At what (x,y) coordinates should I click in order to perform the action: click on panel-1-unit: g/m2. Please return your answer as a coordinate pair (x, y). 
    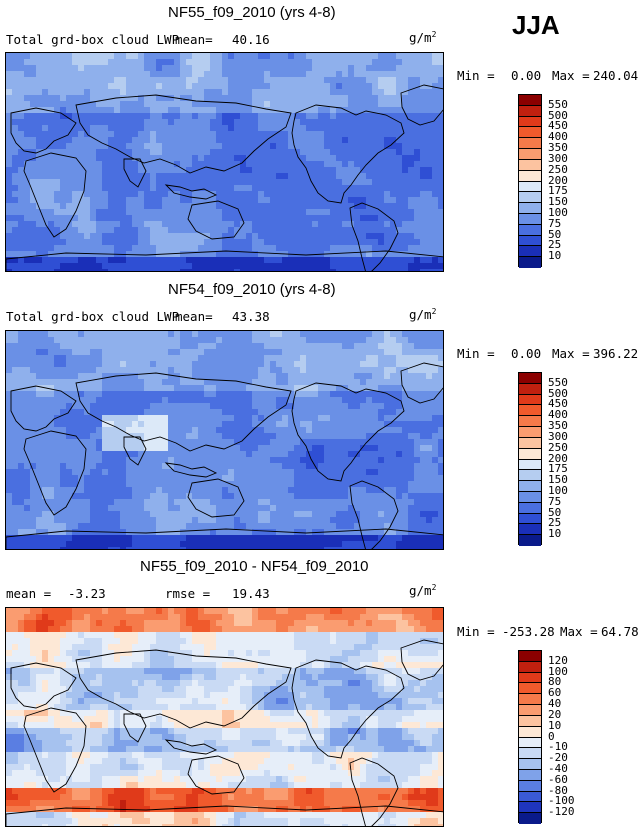
    Looking at the image, I should click on (423, 38).